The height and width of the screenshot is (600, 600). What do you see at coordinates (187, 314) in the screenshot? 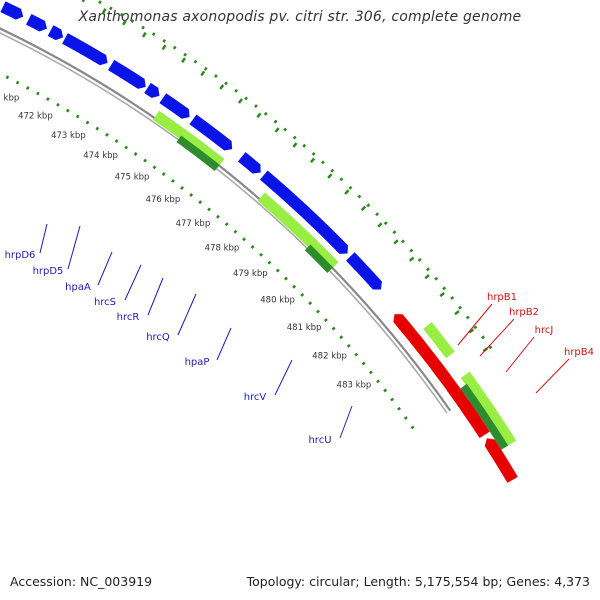
I see `callout-line-hrcQ` at bounding box center [187, 314].